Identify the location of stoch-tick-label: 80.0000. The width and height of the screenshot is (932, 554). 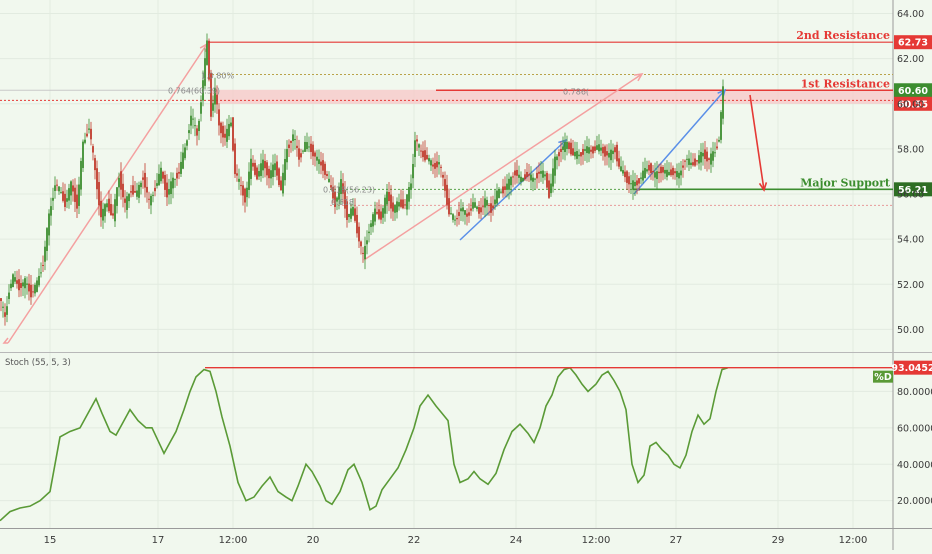
(914, 392).